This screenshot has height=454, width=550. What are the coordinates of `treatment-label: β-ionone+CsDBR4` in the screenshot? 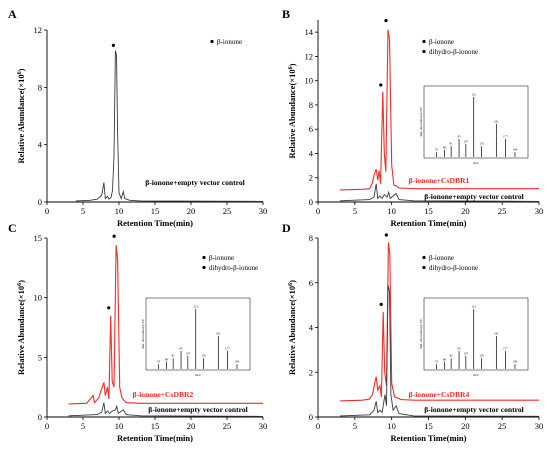 It's located at (439, 394).